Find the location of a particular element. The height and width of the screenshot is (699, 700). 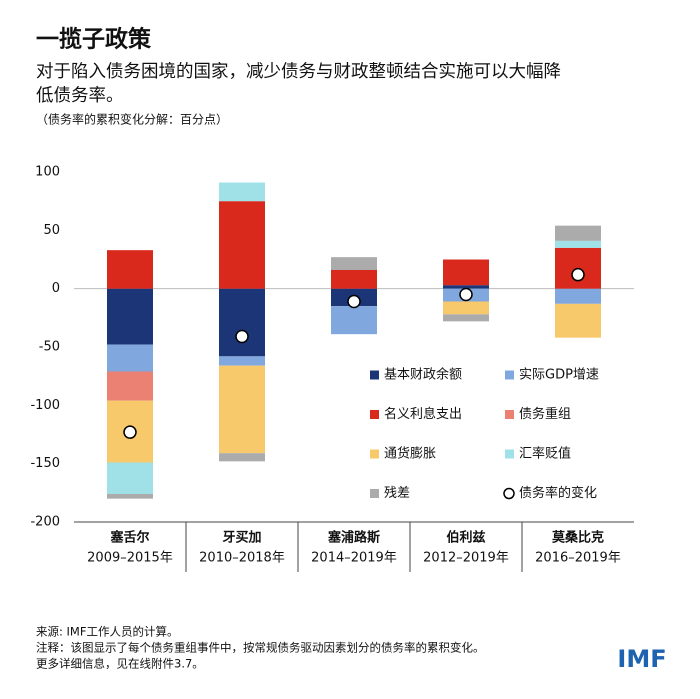

legend-label: 实际GDP增速 is located at coordinates (559, 375).